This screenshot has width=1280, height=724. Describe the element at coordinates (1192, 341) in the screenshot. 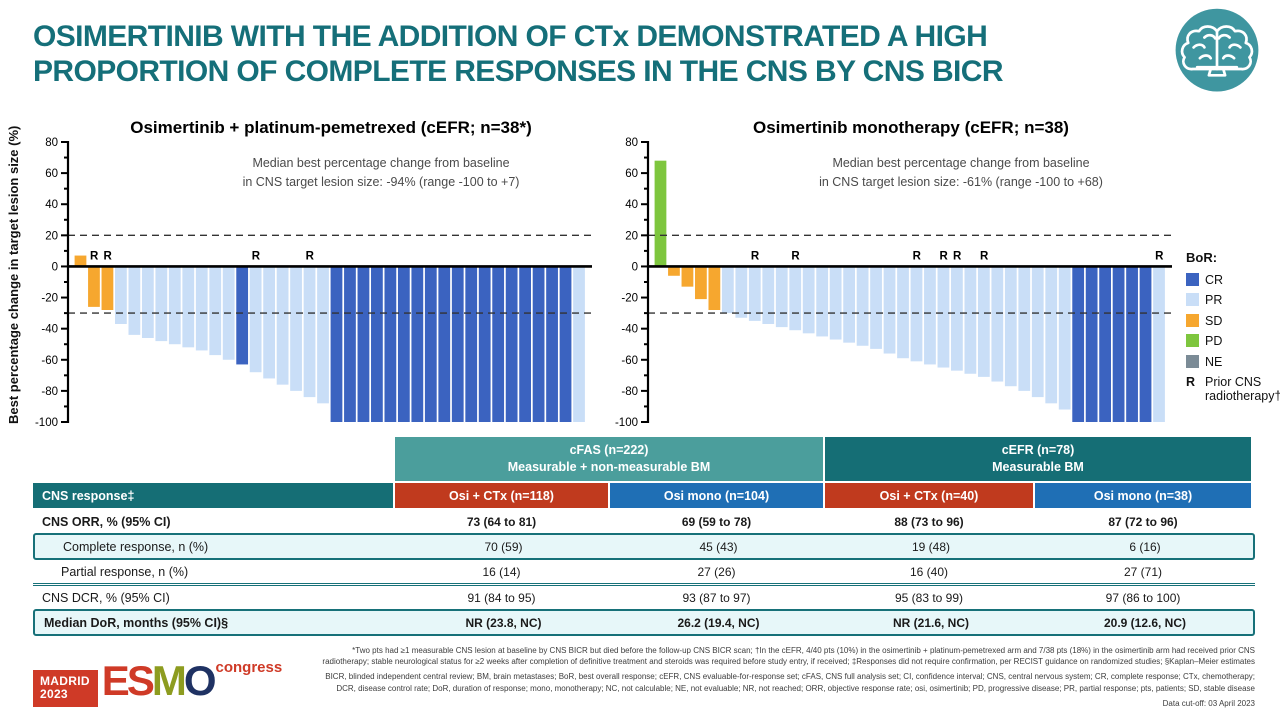

I see `pd-swatch-icon` at that location.